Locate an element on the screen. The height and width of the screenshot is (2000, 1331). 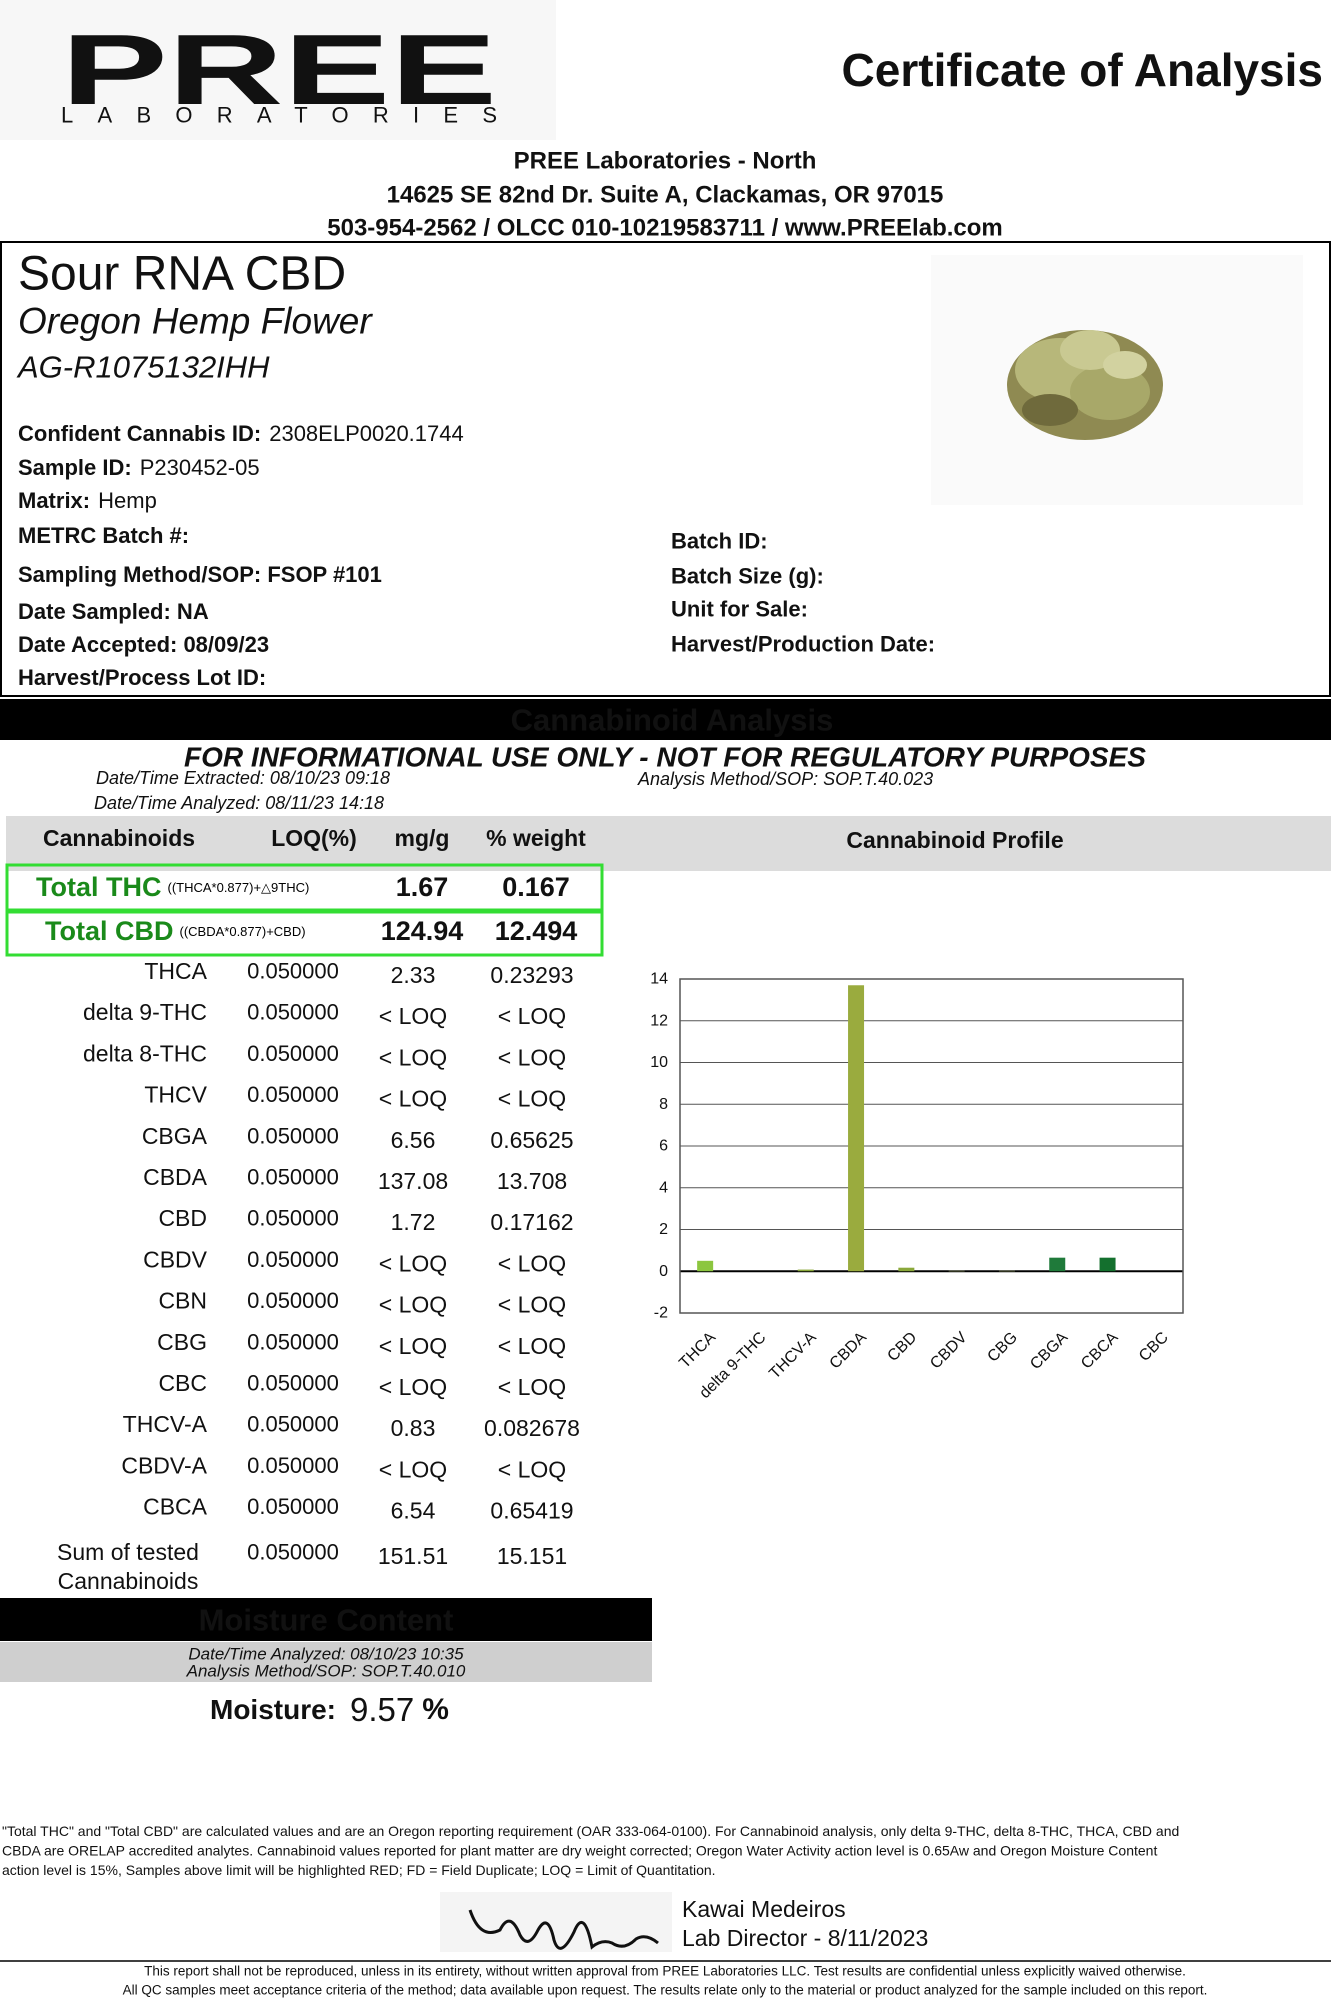
total-cbd-box is located at coordinates (304, 933).